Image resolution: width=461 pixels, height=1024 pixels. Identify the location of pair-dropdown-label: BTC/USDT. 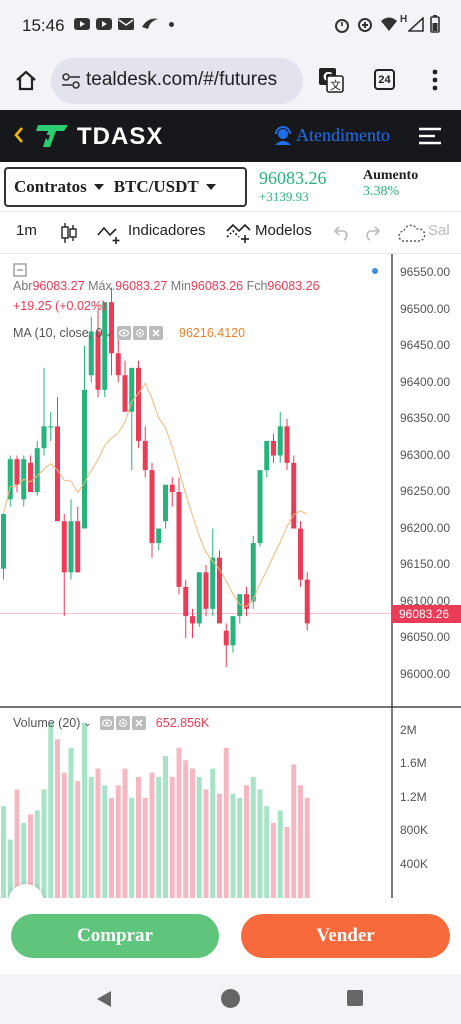
(156, 186).